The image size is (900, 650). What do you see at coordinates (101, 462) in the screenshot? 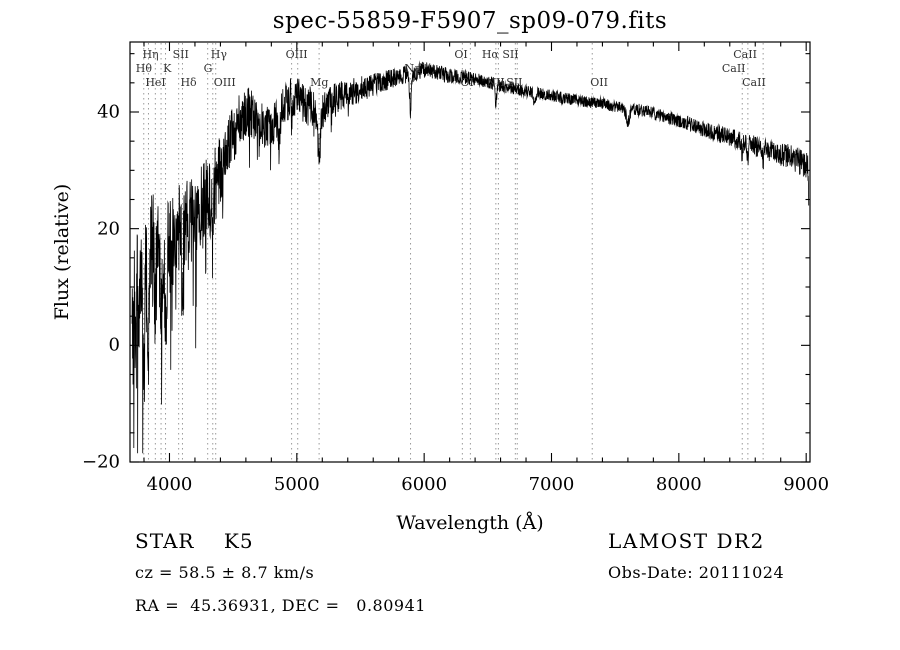
I see `y-tick-label: −20` at bounding box center [101, 462].